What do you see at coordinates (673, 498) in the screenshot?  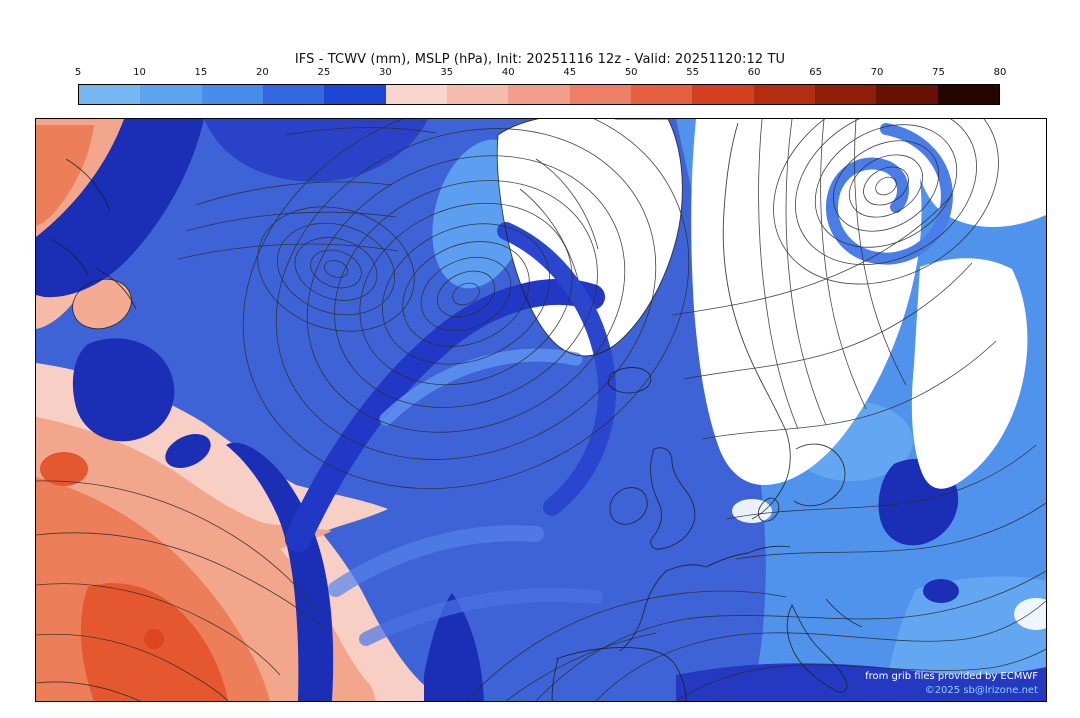 I see `britain-coast` at bounding box center [673, 498].